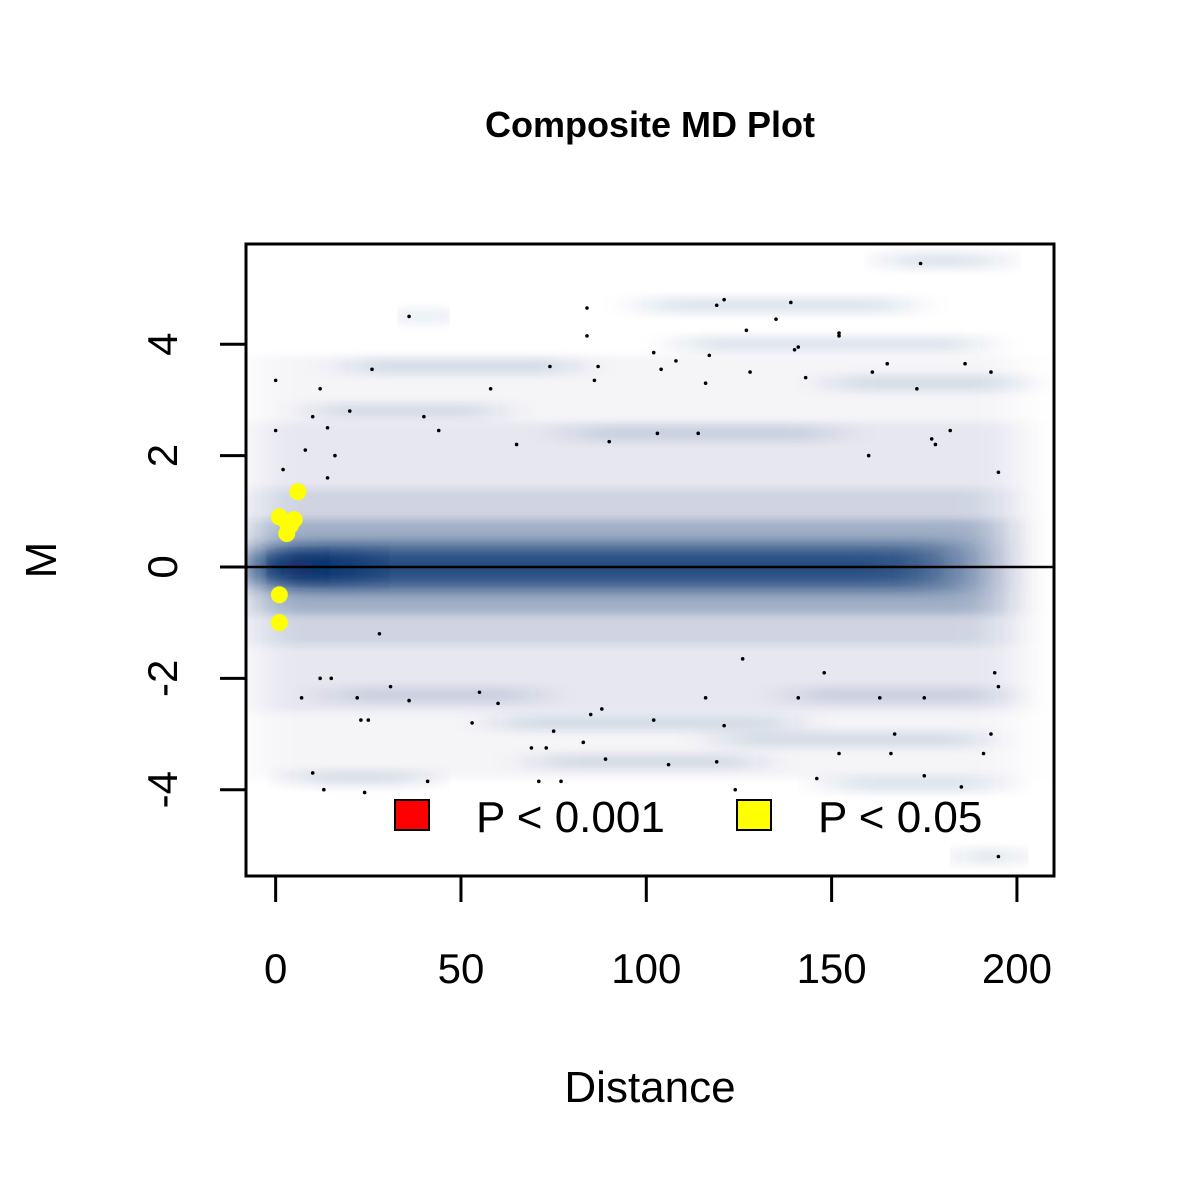 The height and width of the screenshot is (1181, 1181). Describe the element at coordinates (646, 968) in the screenshot. I see `x-tick-label: 100` at that location.